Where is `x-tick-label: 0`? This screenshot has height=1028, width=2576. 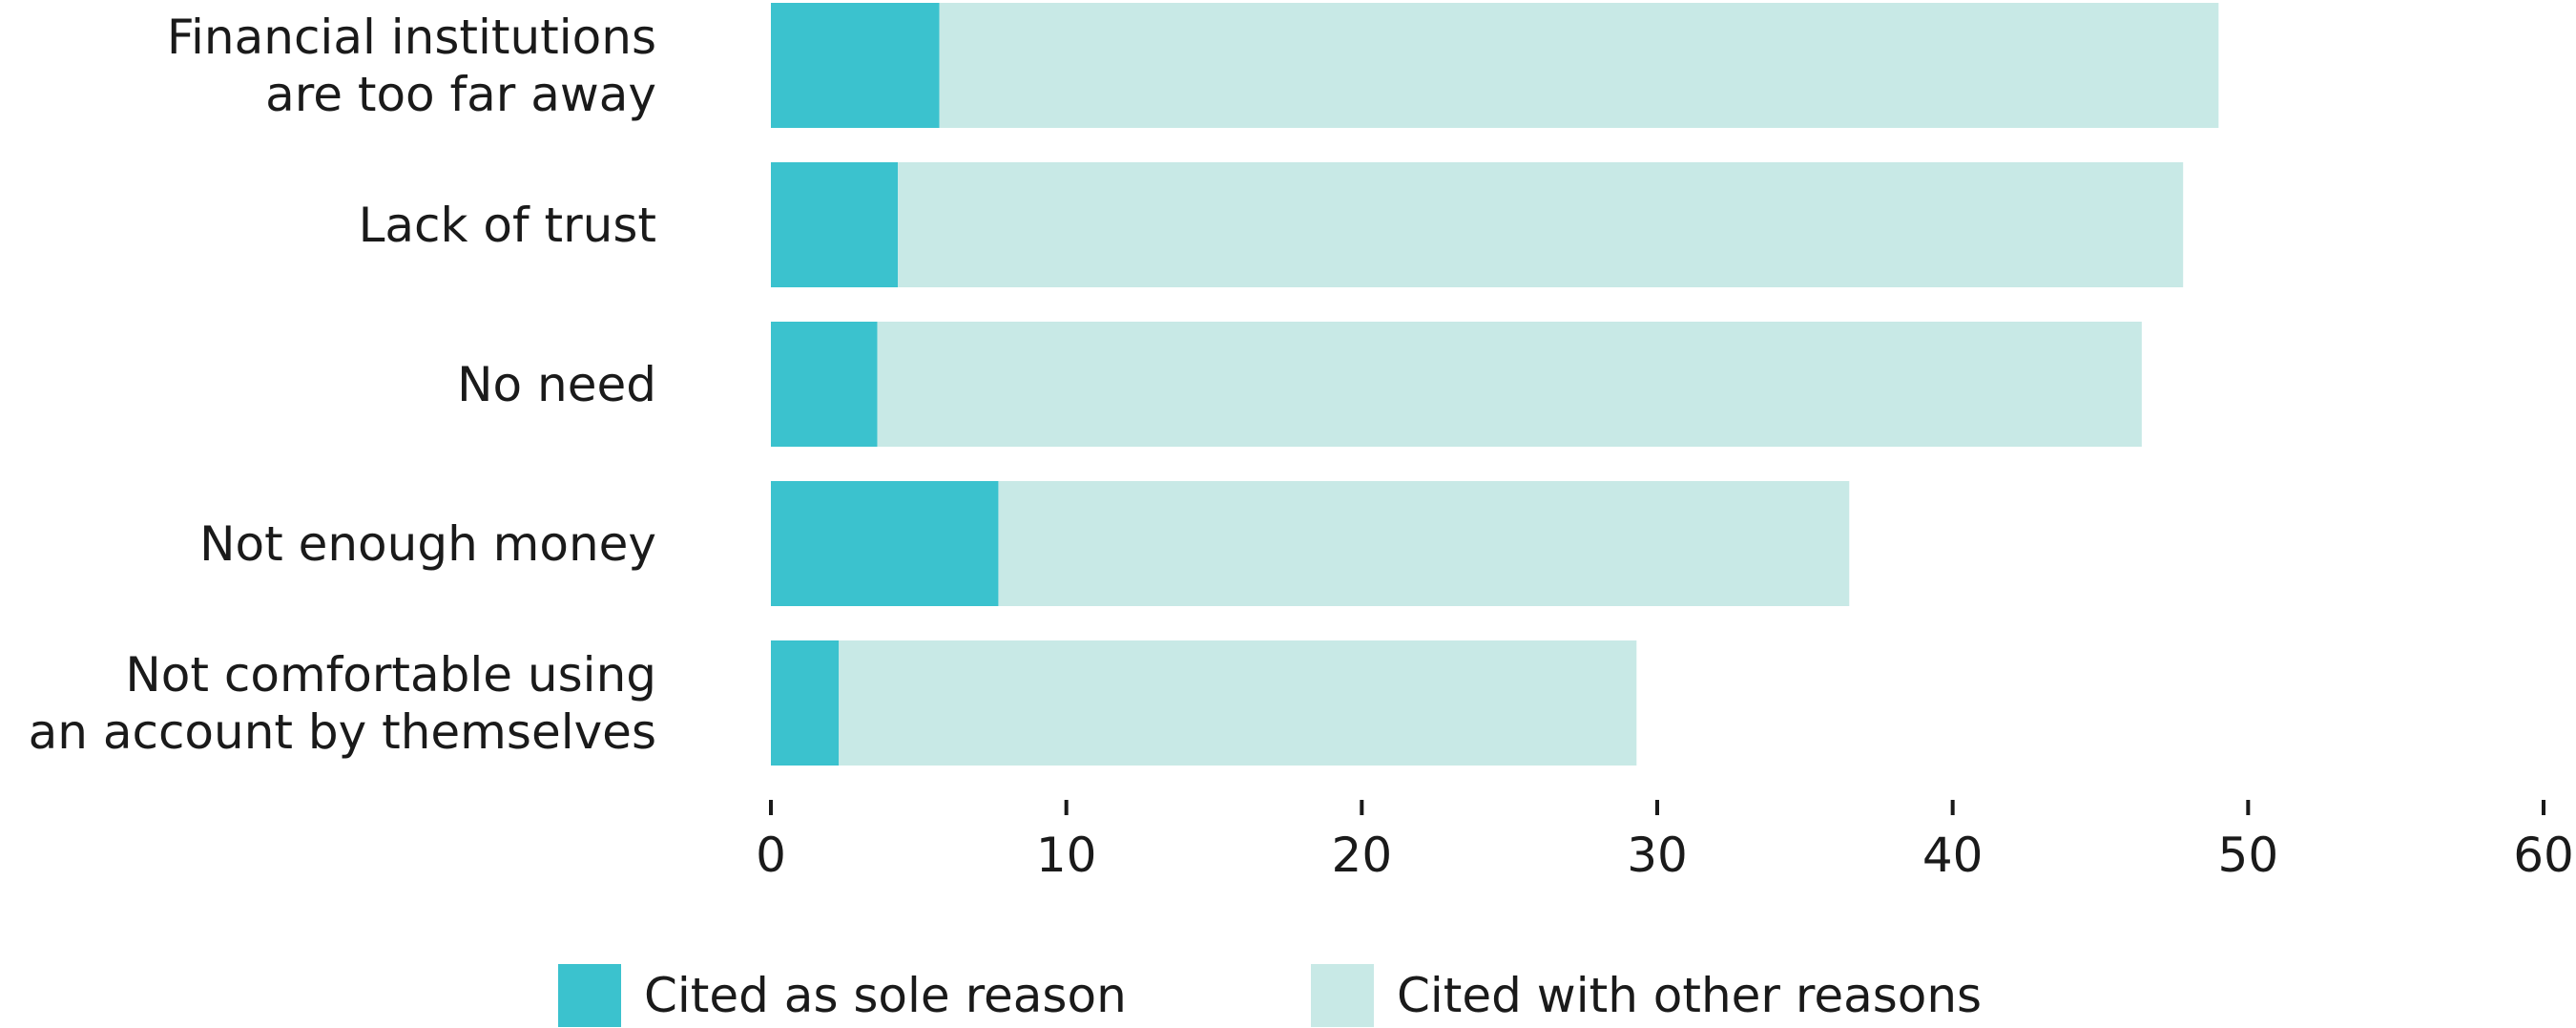 x-tick-label: 0 is located at coordinates (771, 855).